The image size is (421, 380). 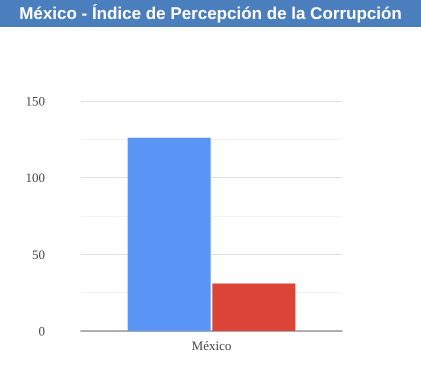 What do you see at coordinates (38, 254) in the screenshot?
I see `y-tick-label: 50` at bounding box center [38, 254].